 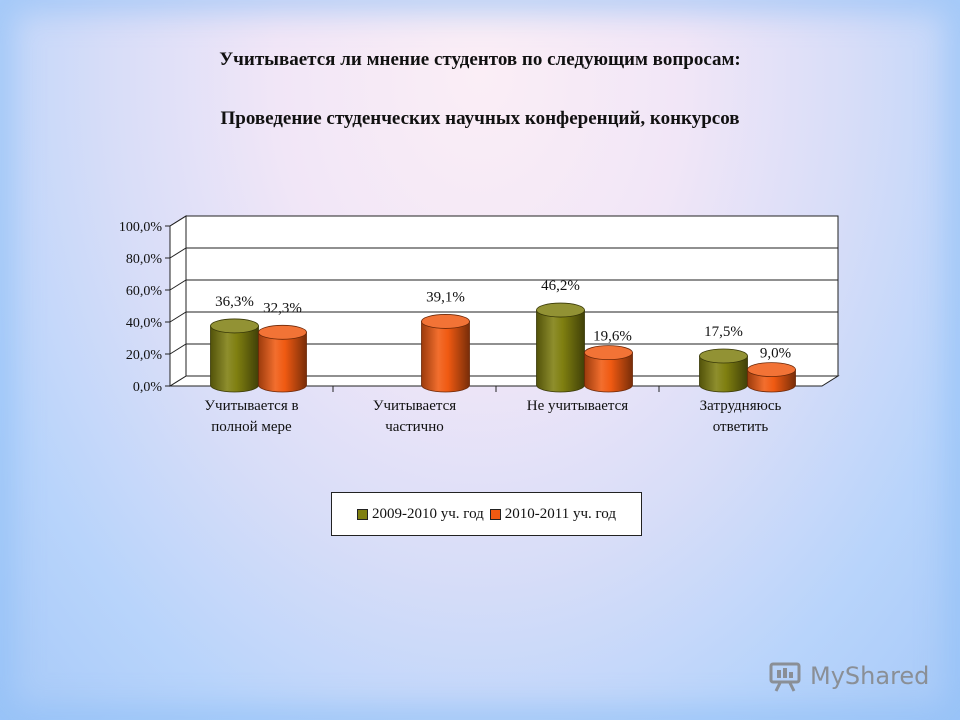 I want to click on category-label: ответить, so click(x=741, y=427).